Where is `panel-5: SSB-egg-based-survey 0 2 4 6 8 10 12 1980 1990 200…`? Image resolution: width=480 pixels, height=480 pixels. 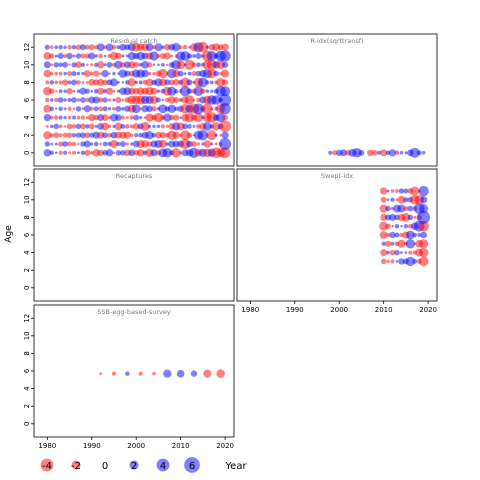 panel-5: SSB-egg-based-survey 0 2 4 6 8 10 12 1980 1990 200… is located at coordinates (129, 377).